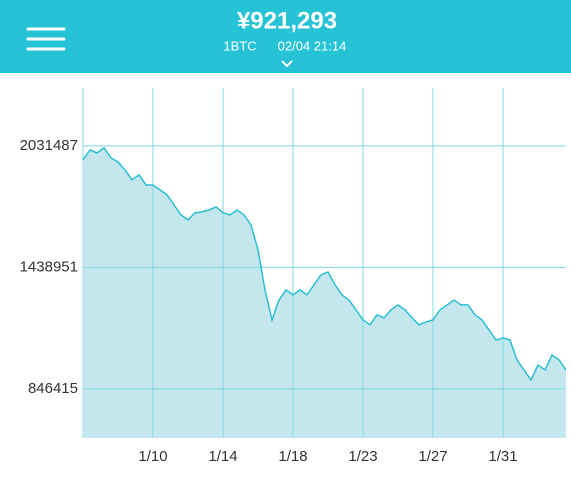  I want to click on x-tick-label: 1/10, so click(152, 456).